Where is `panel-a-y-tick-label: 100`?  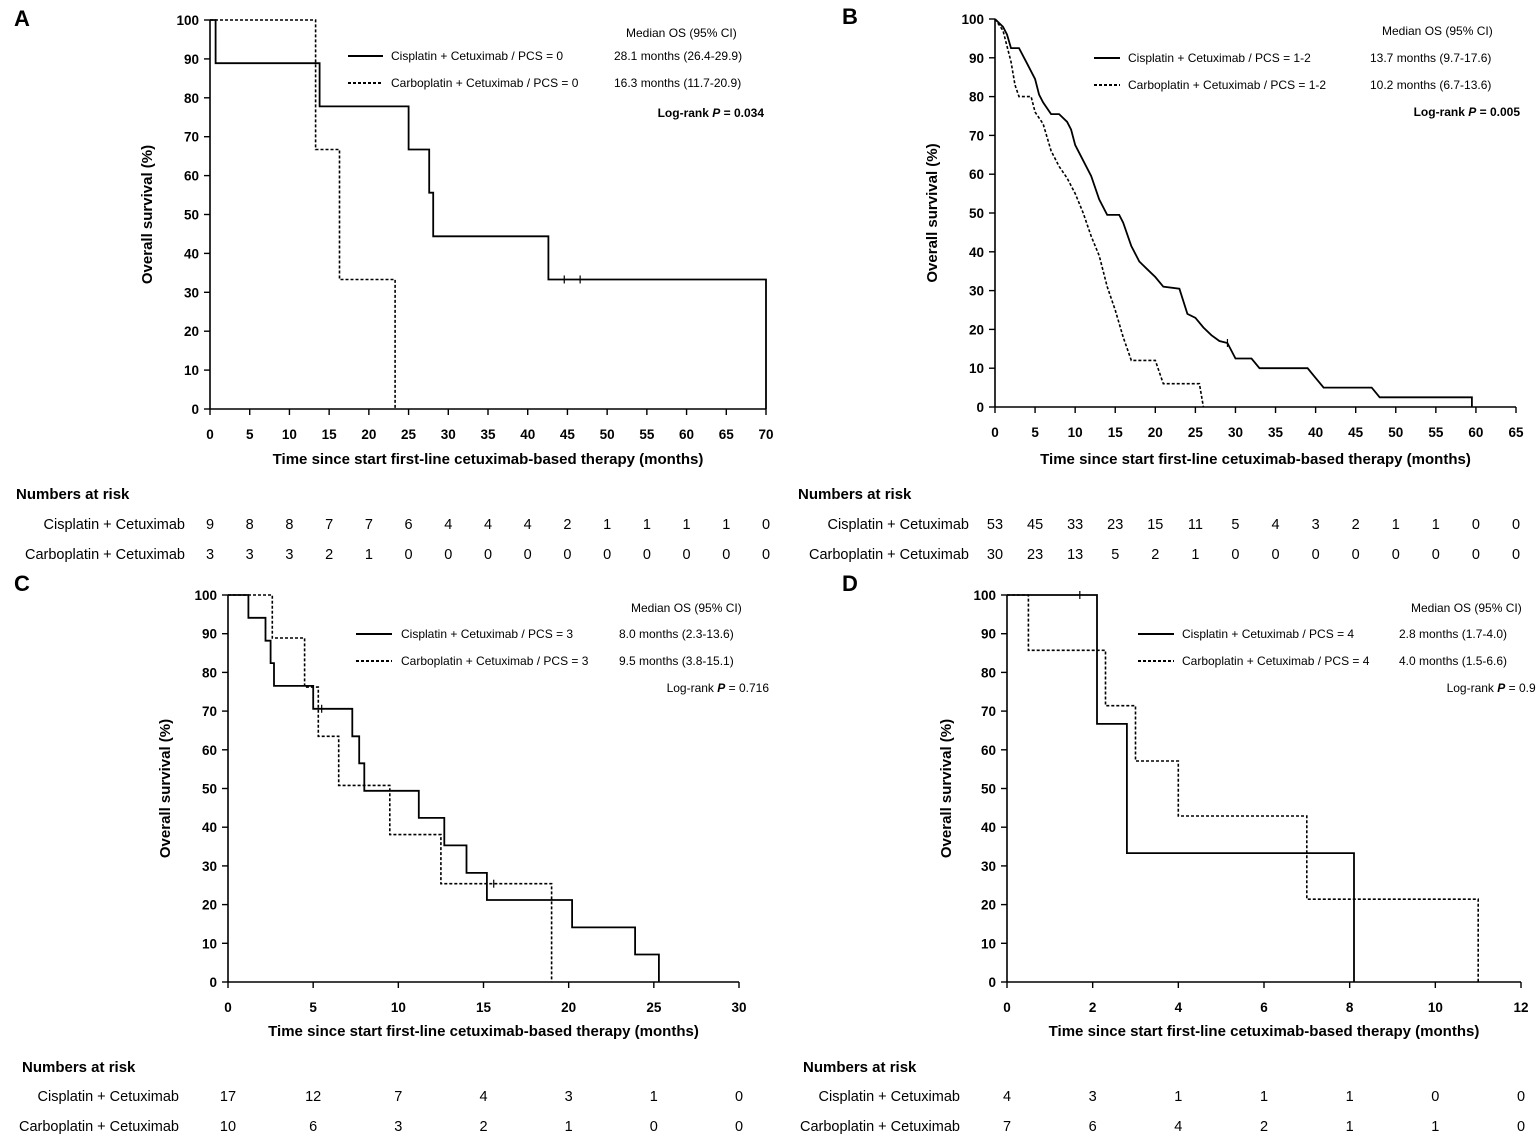
panel-a-y-tick-label: 100 is located at coordinates (187, 20).